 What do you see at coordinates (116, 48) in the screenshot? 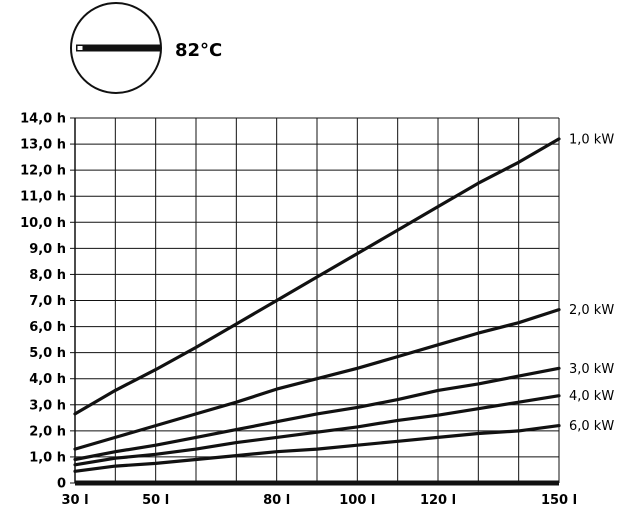
I see `thermostat-dial-icon` at bounding box center [116, 48].